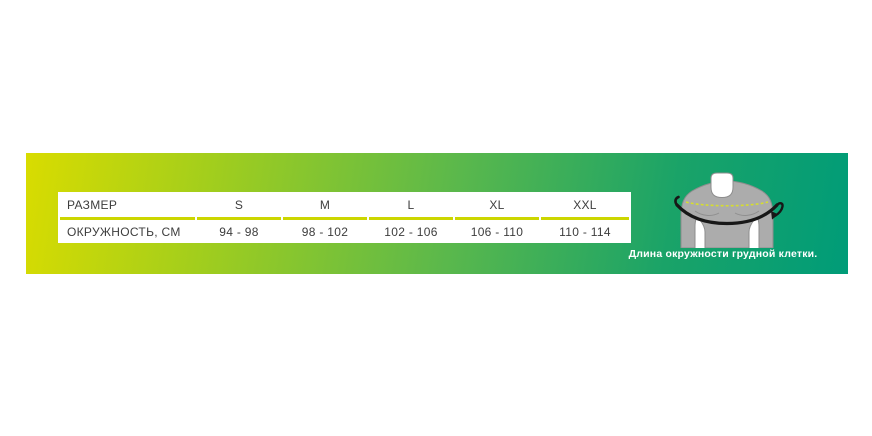  I want to click on value-m: 98 - 102, so click(325, 231).